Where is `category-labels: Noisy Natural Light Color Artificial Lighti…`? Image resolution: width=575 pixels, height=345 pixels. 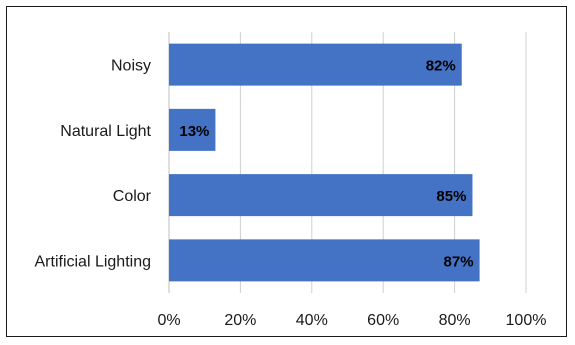 category-labels: Noisy Natural Light Color Artificial Lighti… is located at coordinates (93, 164).